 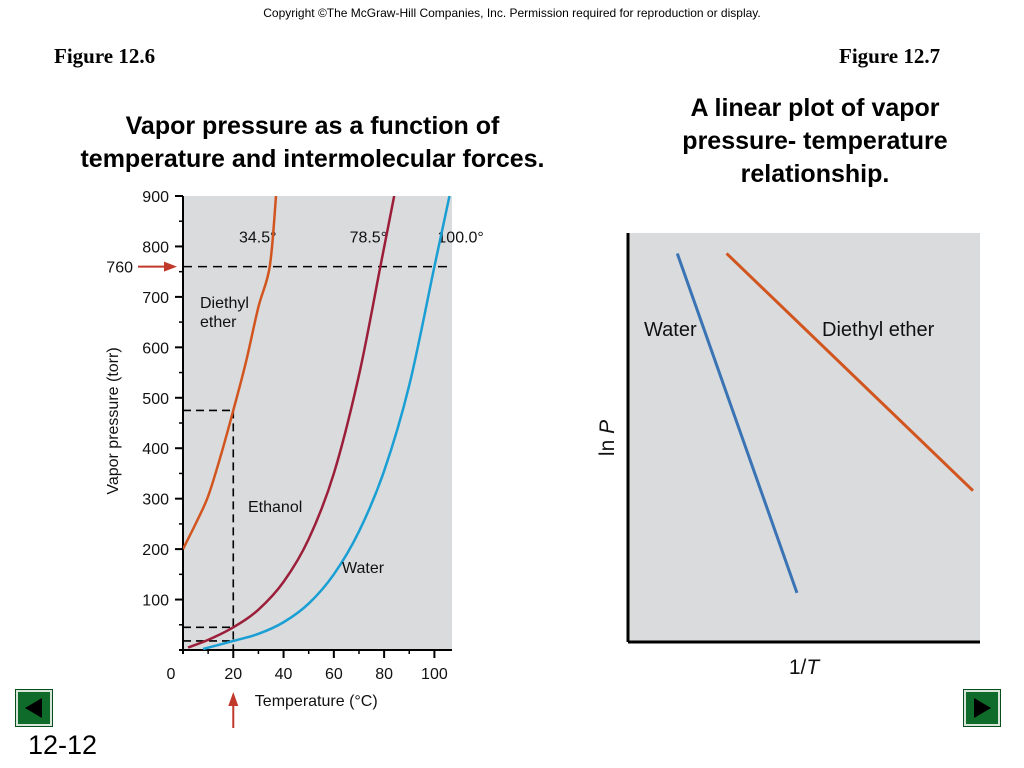 What do you see at coordinates (63, 745) in the screenshot?
I see `slide-number: 12-12` at bounding box center [63, 745].